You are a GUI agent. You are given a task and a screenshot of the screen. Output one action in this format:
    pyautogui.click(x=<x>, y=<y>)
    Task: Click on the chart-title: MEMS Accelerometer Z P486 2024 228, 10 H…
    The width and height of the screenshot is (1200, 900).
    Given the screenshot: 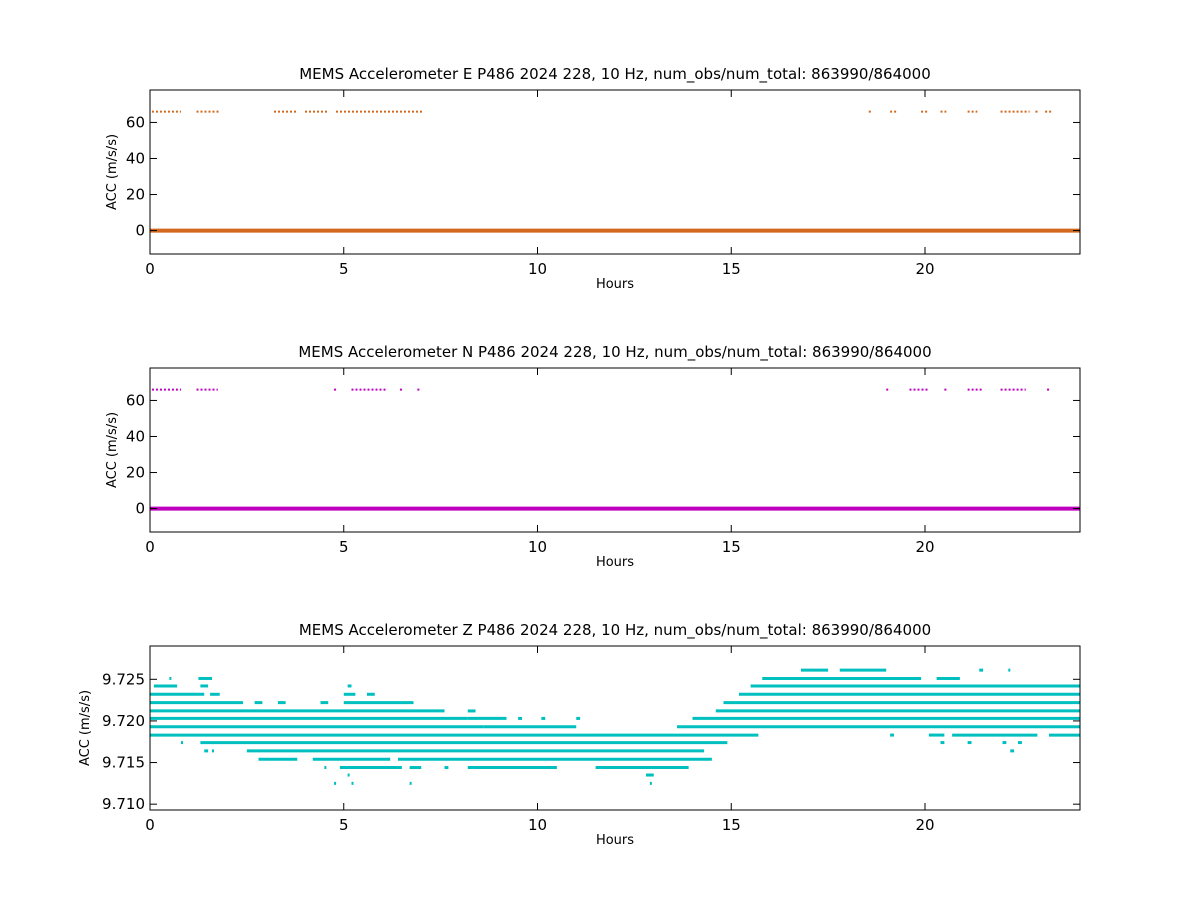 What is the action you would take?
    pyautogui.click(x=615, y=630)
    